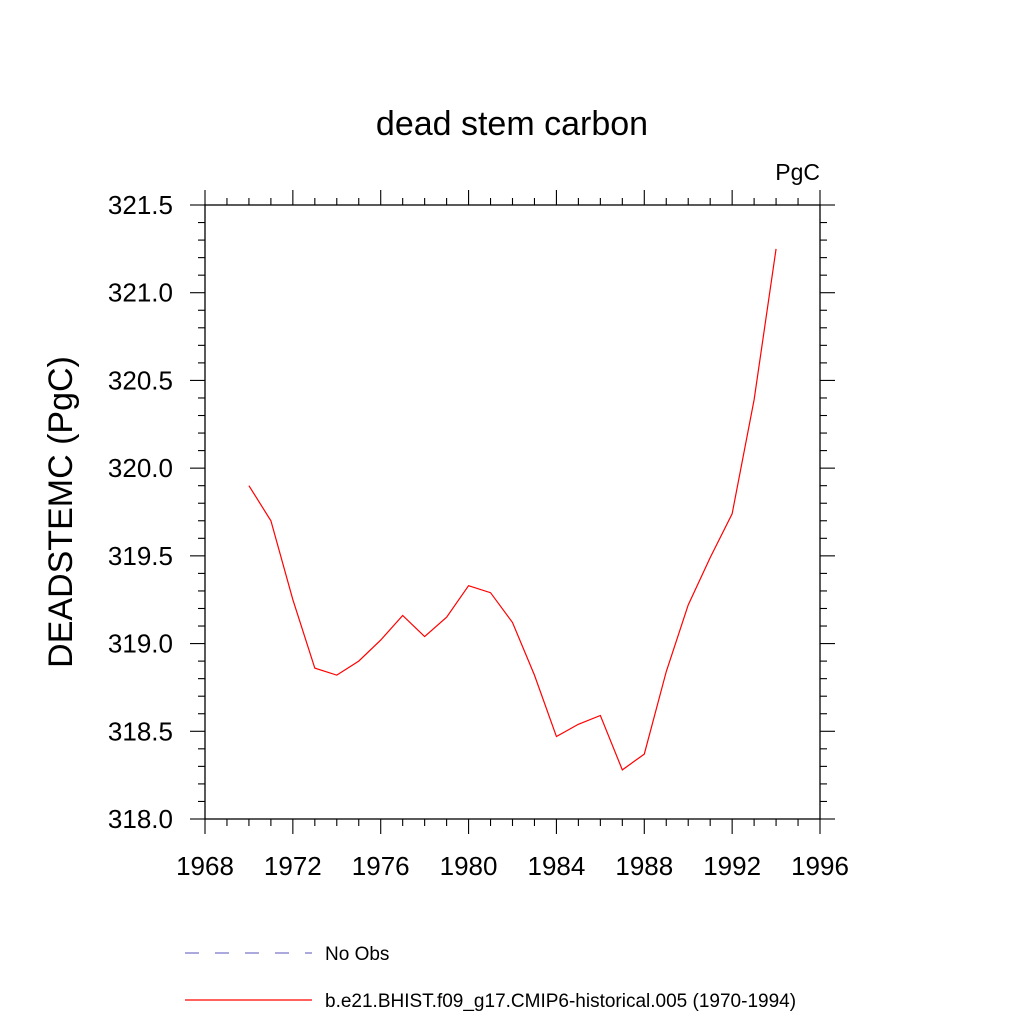 The width and height of the screenshot is (1024, 1029). I want to click on x-tick-label: 1968, so click(205, 866).